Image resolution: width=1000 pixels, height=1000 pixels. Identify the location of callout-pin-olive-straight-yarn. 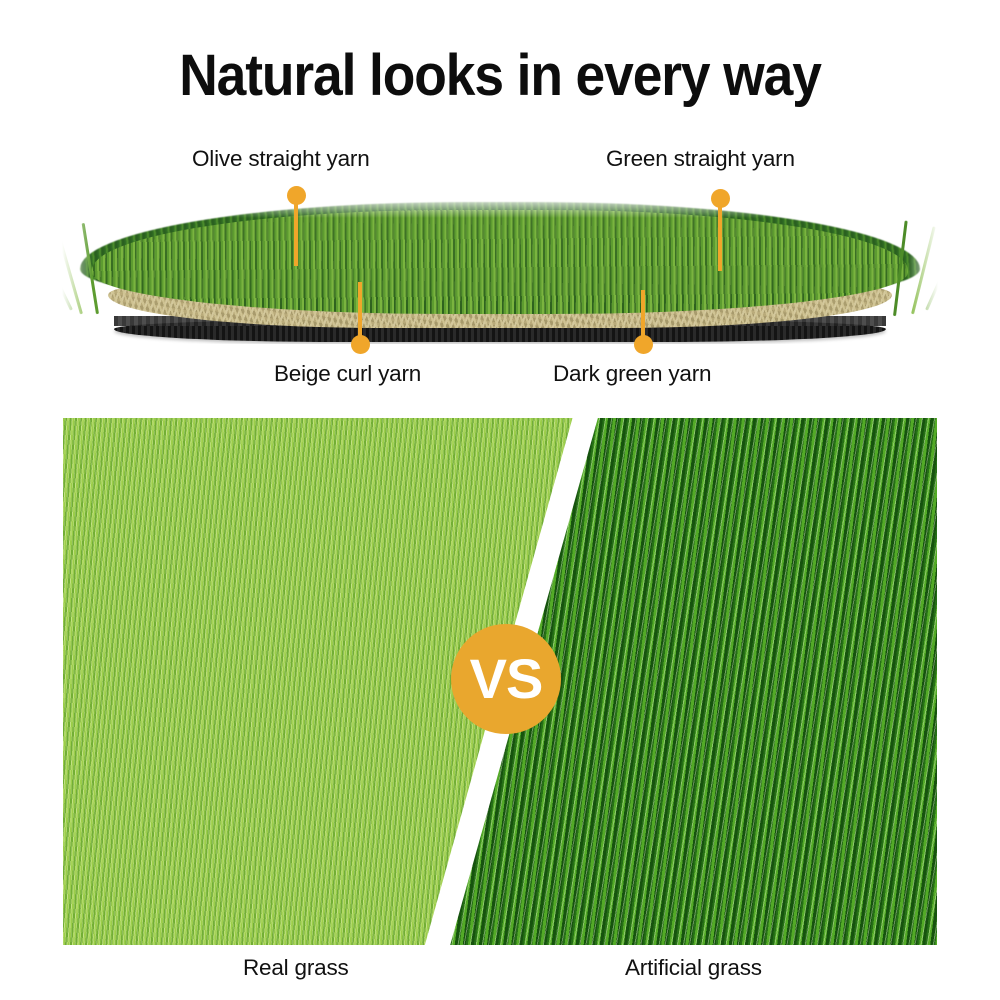
(296, 226).